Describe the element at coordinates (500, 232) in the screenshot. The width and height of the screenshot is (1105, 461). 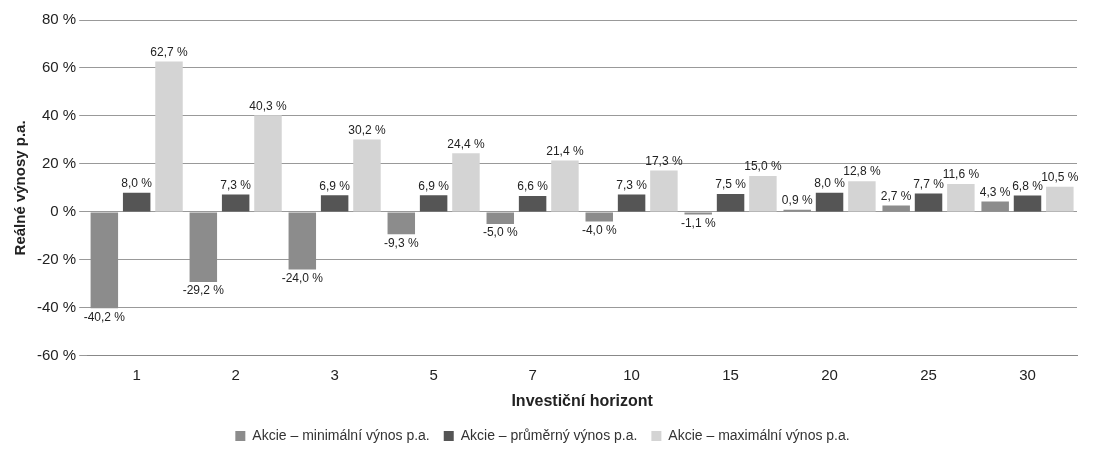
I see `data-label: -5,0 %` at that location.